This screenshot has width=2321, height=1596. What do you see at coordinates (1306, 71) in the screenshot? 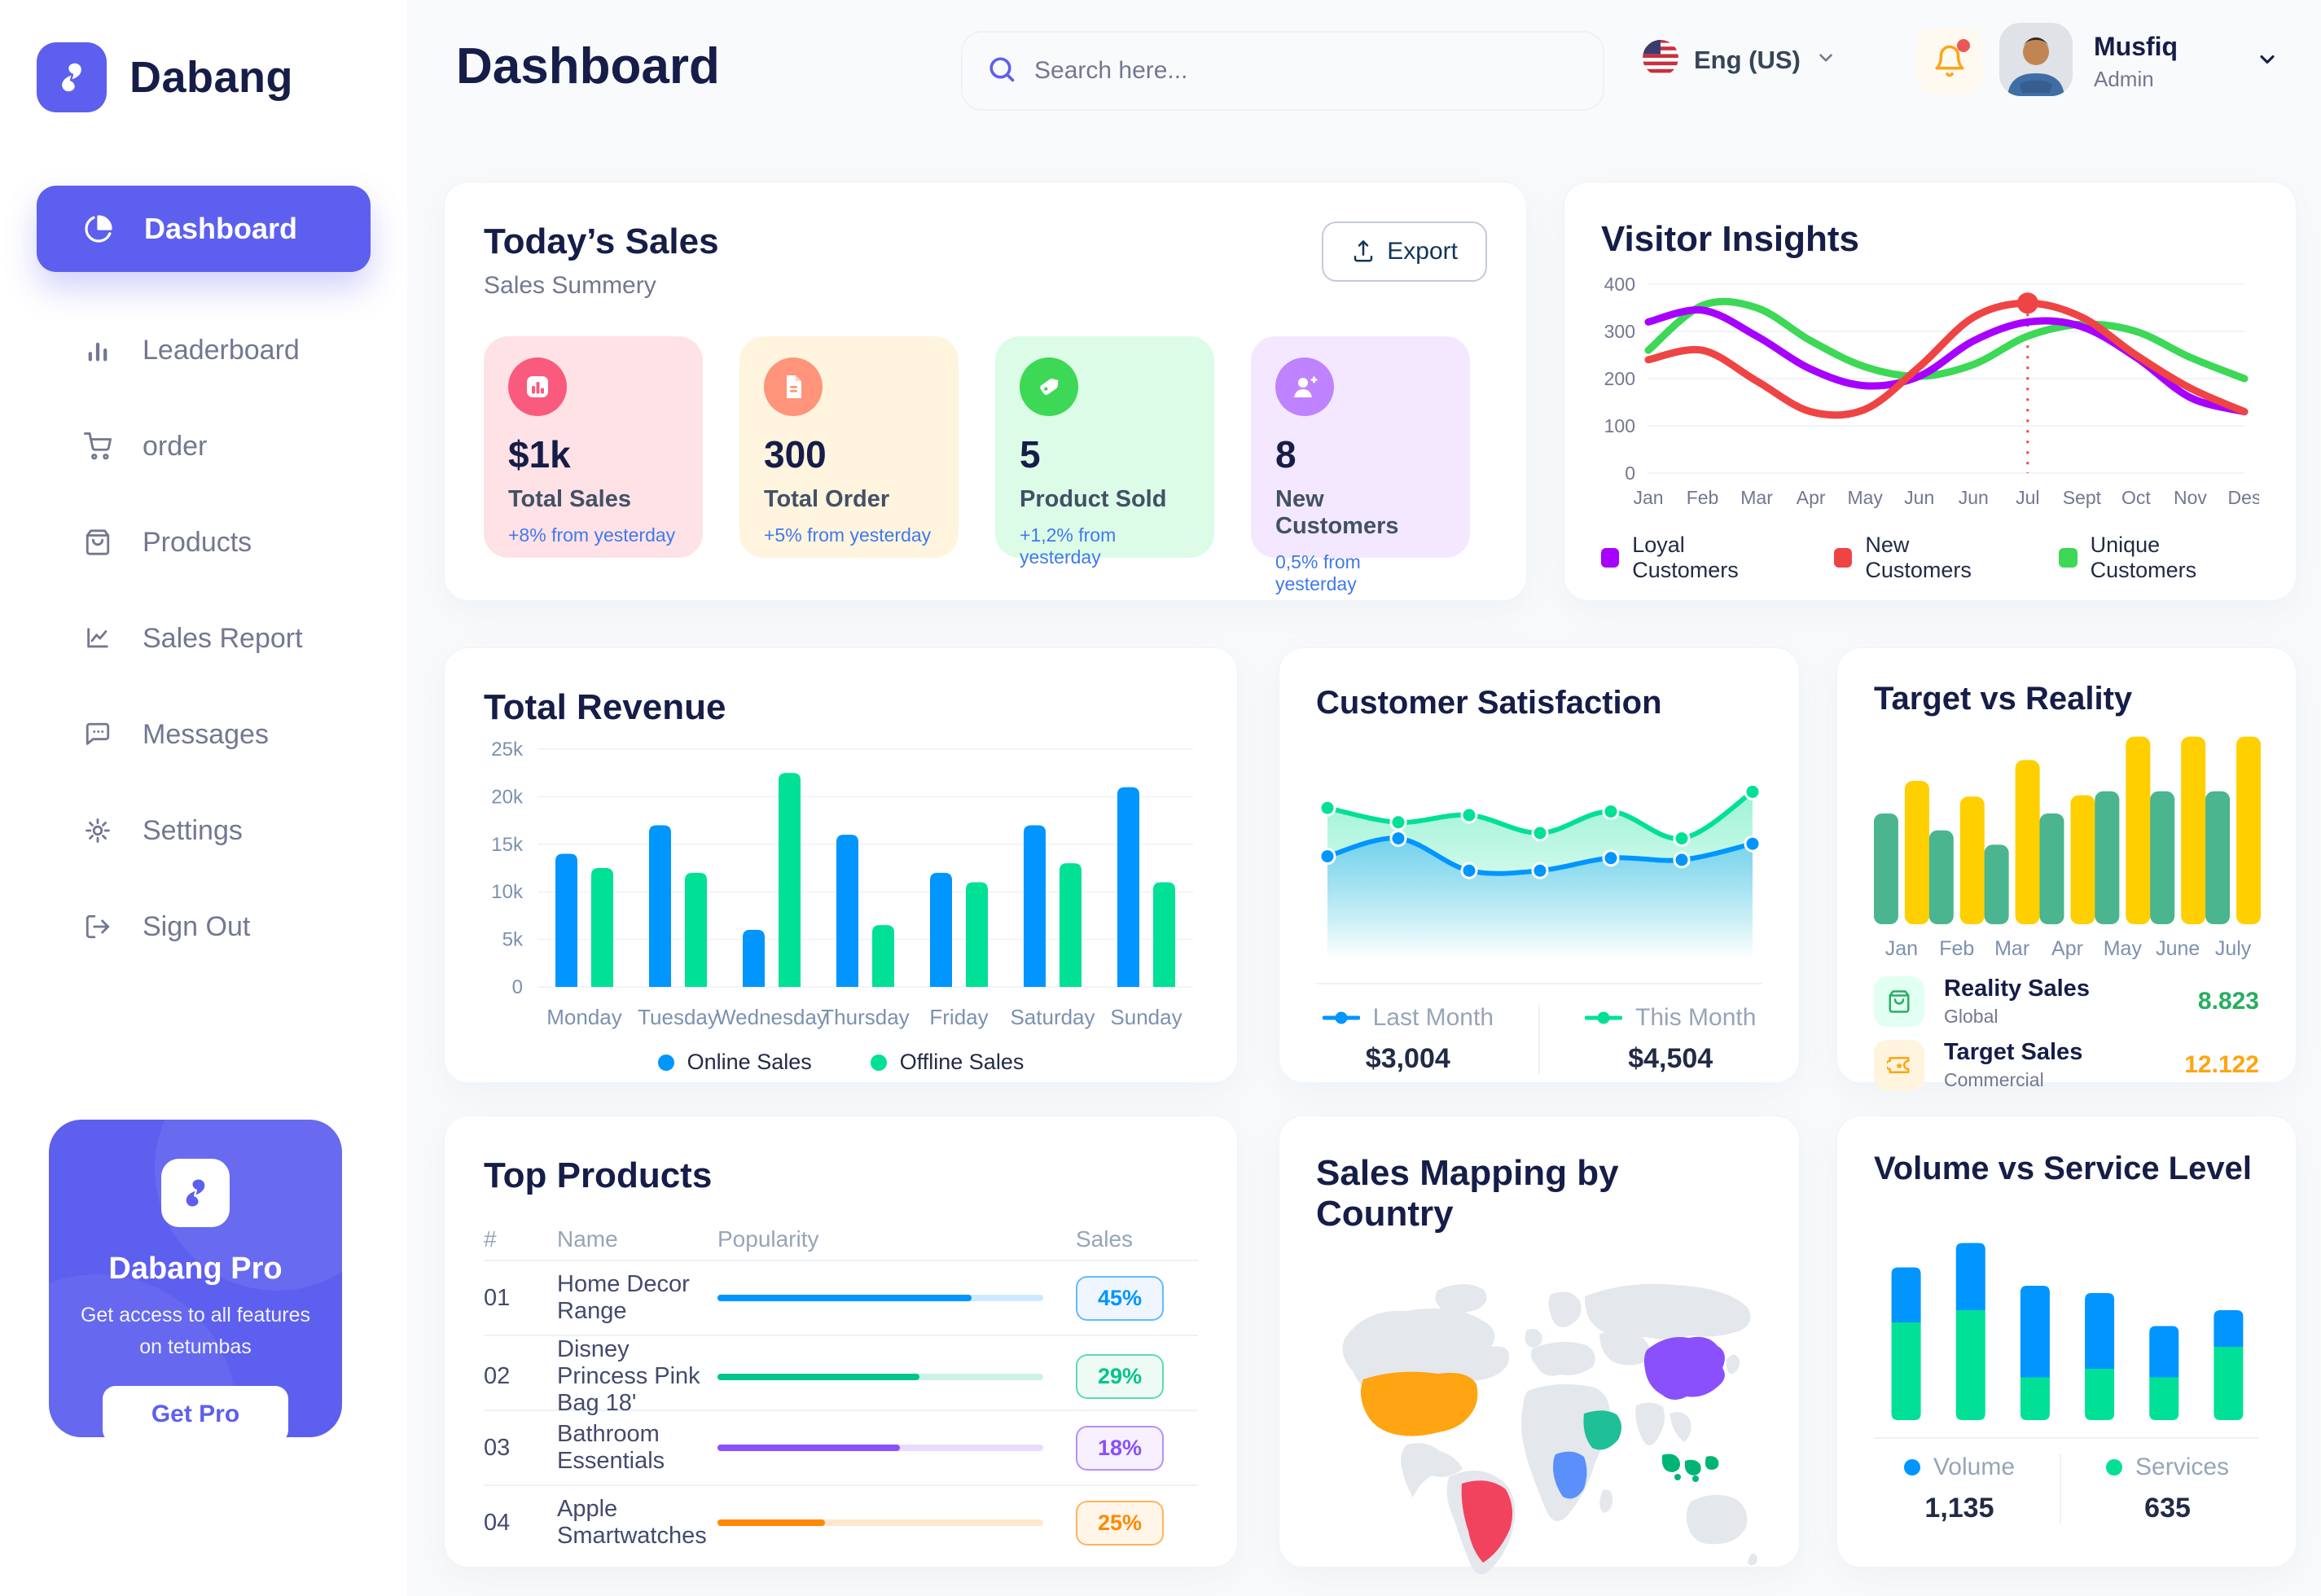
I see `search-input` at bounding box center [1306, 71].